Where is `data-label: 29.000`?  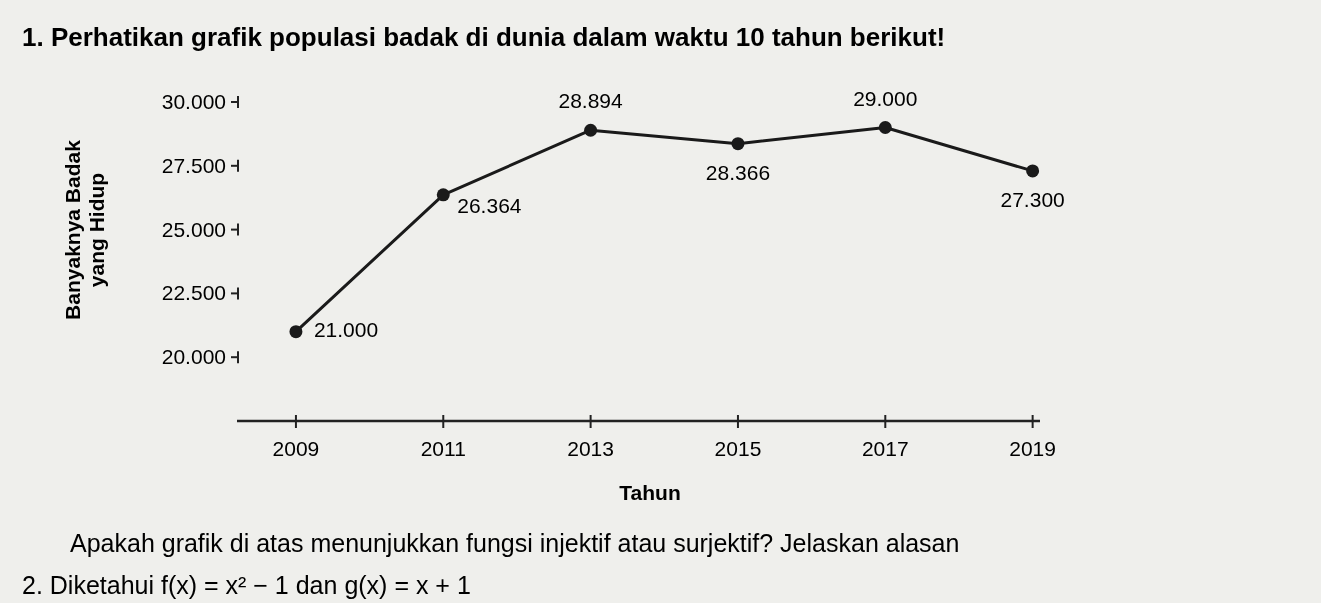 data-label: 29.000 is located at coordinates (885, 98).